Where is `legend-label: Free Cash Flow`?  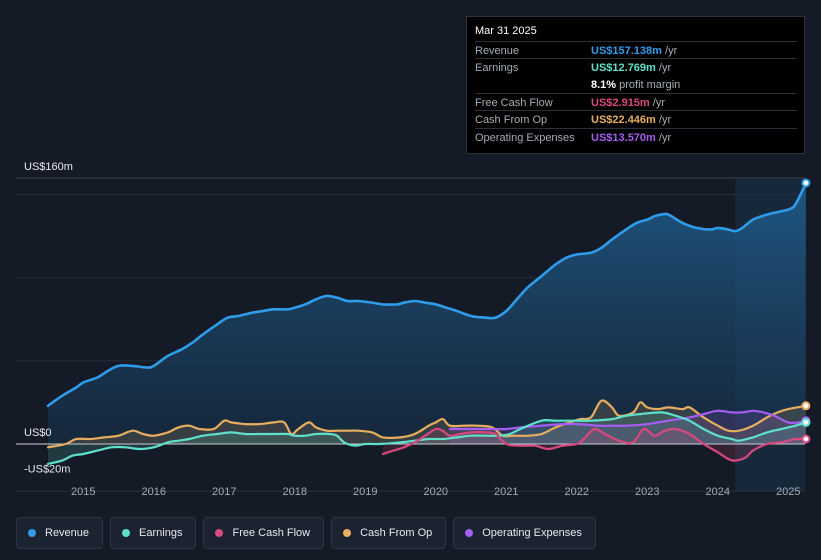
legend-label: Free Cash Flow is located at coordinates (271, 533).